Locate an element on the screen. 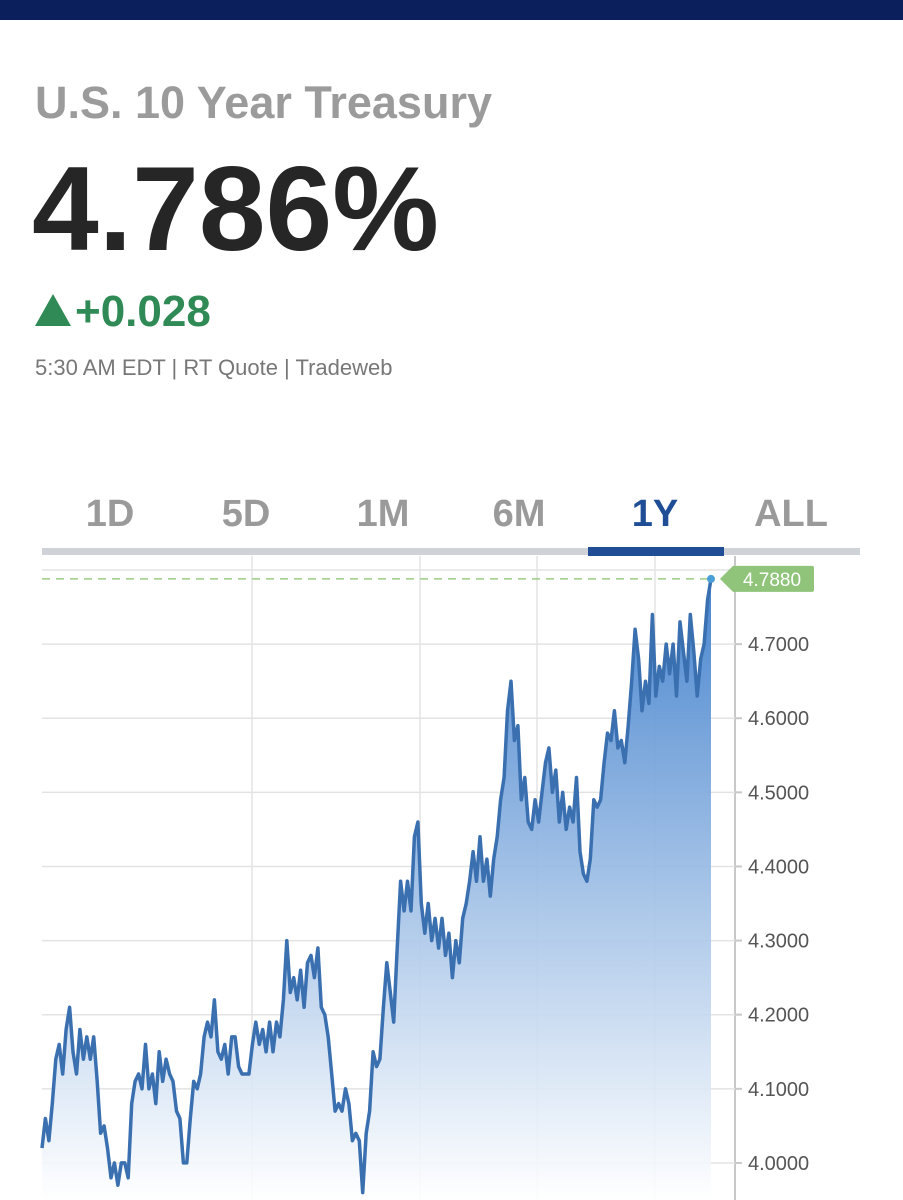 This screenshot has height=1200, width=903. range-tab: 1M is located at coordinates (383, 514).